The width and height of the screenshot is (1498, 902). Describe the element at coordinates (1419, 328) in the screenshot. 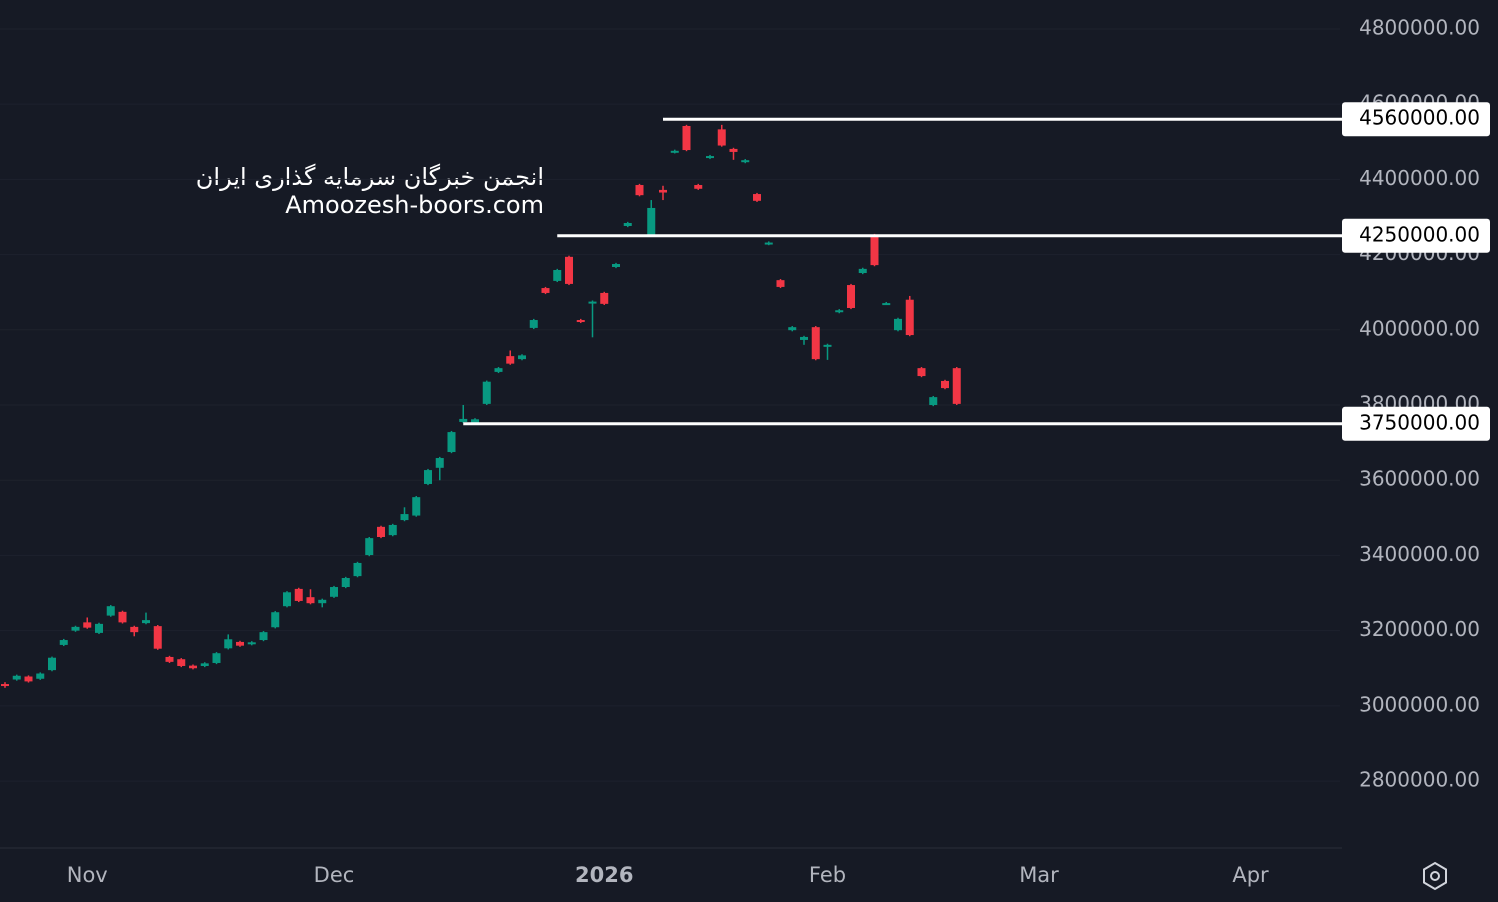

I see `y-tick-label: 4000000.00` at that location.